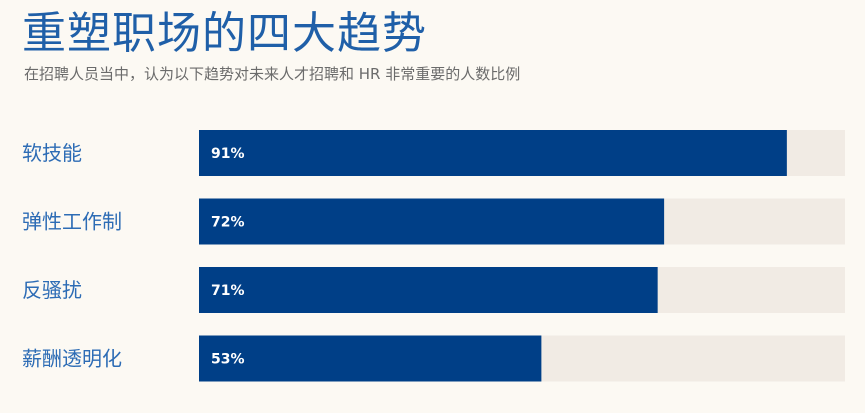 The height and width of the screenshot is (413, 865). I want to click on category-label: 弹性工作制, so click(72, 222).